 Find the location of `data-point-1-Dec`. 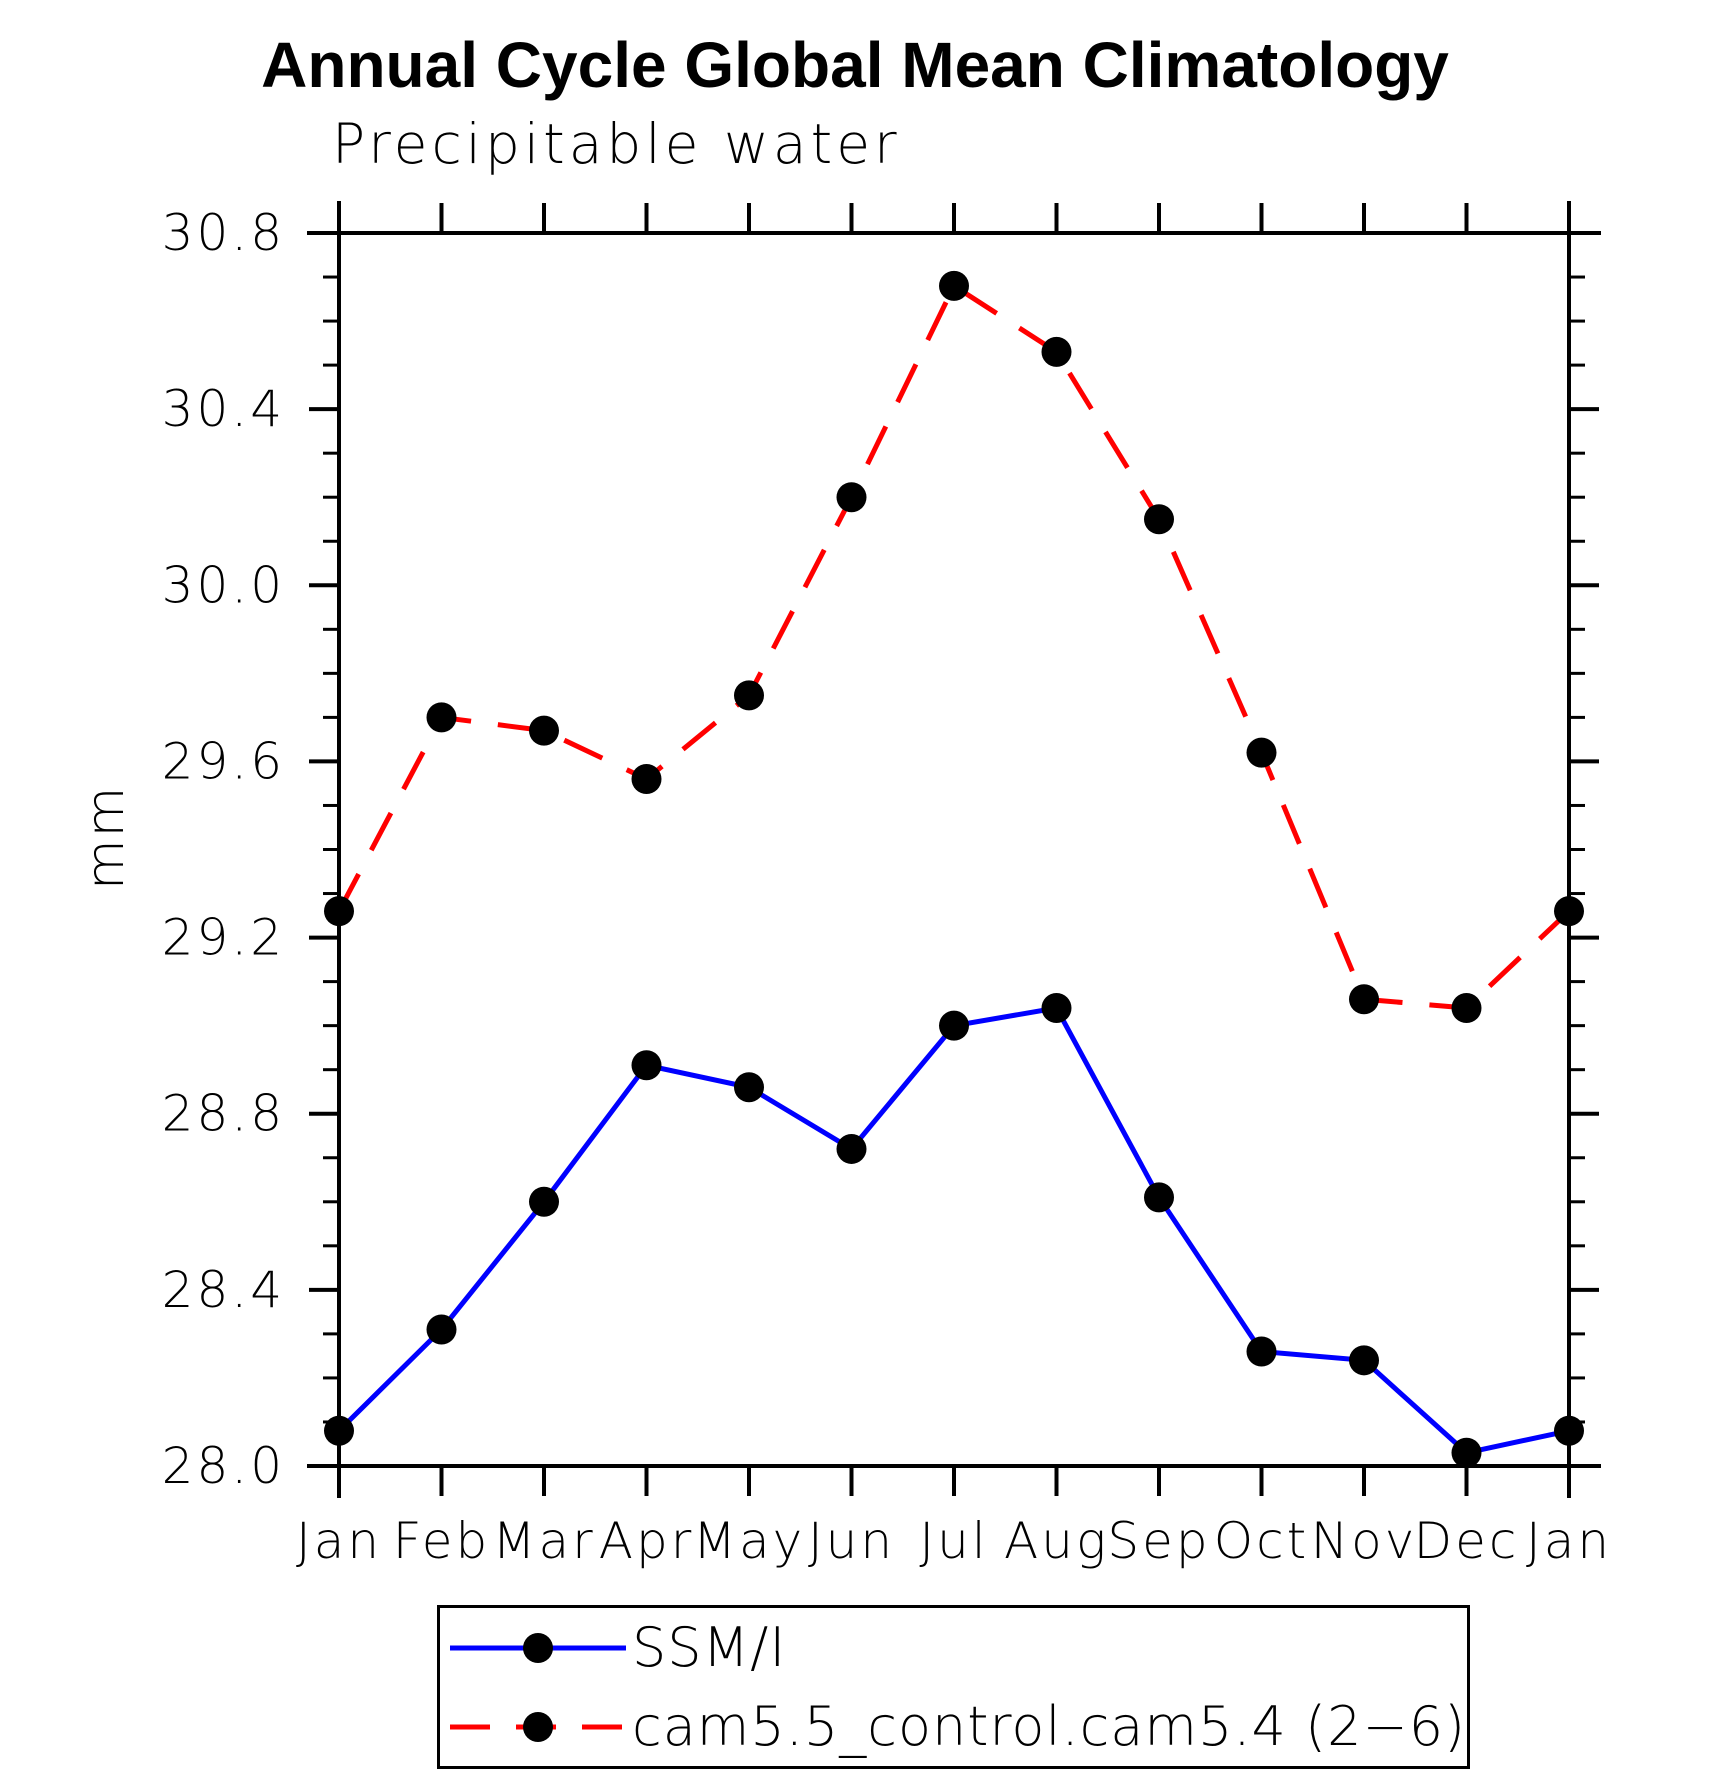

data-point-1-Dec is located at coordinates (1466, 1008).